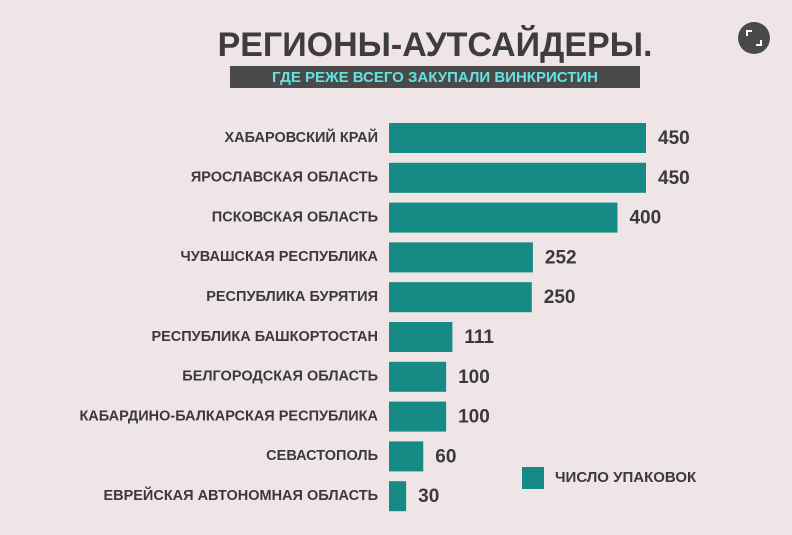 This screenshot has height=535, width=792. Describe the element at coordinates (322, 456) in the screenshot. I see `category-label: СЕВАСТОПОЛЬ` at that location.